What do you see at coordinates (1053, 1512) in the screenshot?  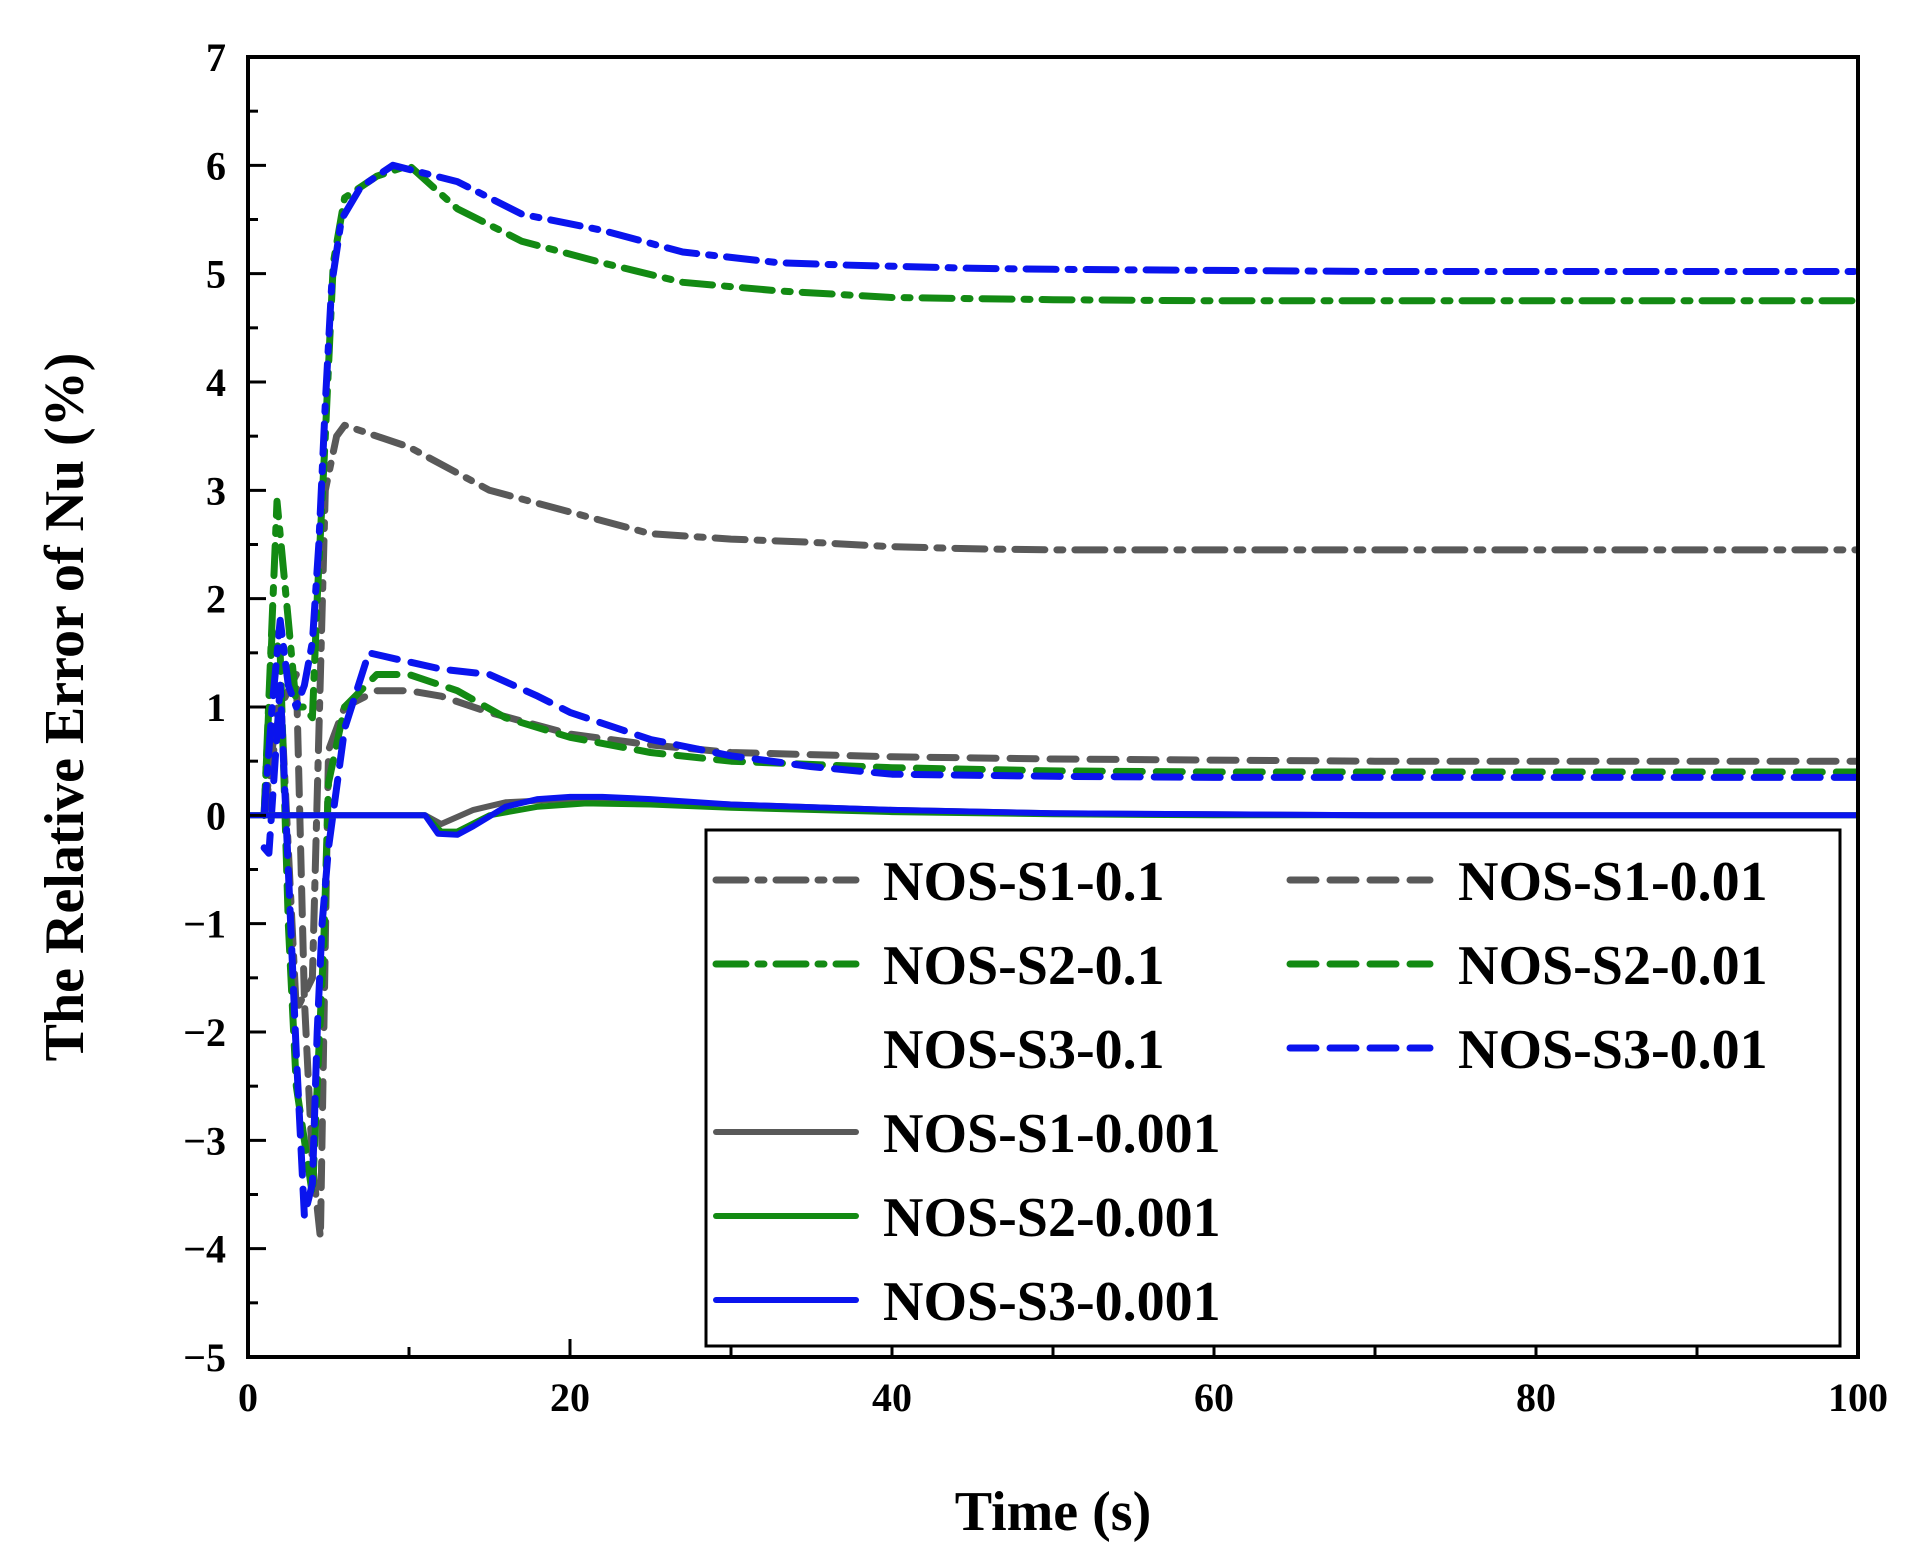 I see `x-axis-title: Time (s)` at bounding box center [1053, 1512].